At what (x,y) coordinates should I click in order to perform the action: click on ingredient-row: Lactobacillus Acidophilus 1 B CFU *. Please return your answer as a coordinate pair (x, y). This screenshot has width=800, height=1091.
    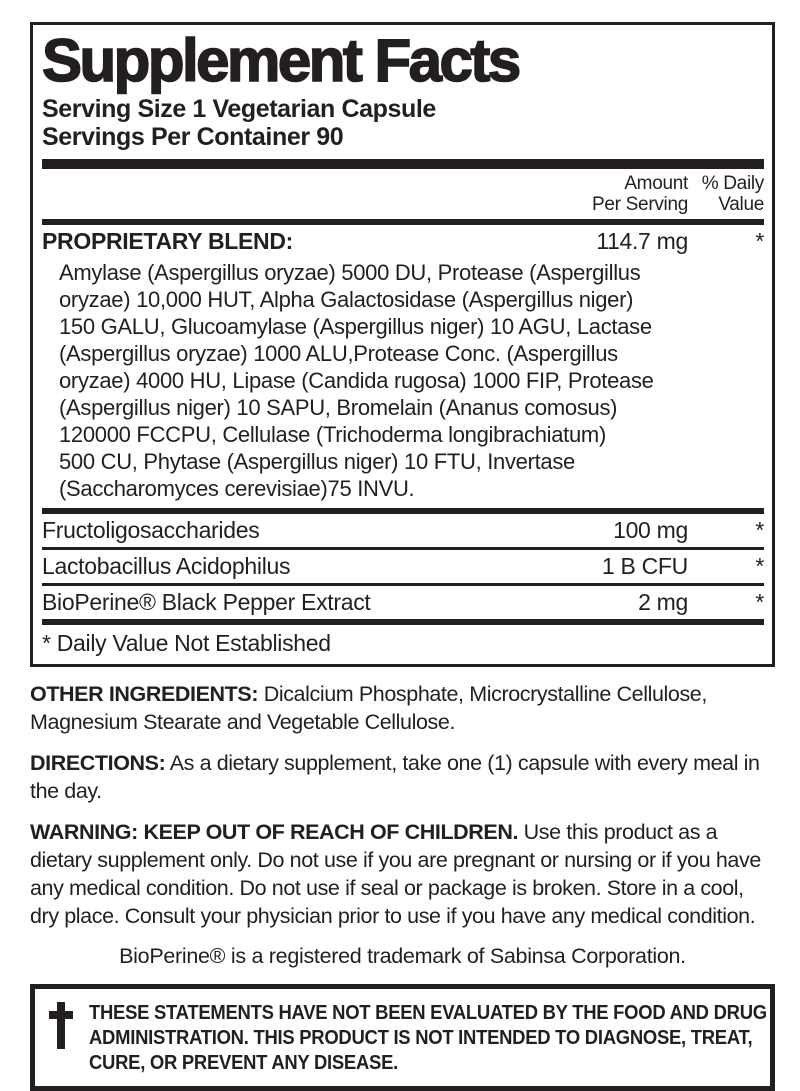
    Looking at the image, I should click on (403, 566).